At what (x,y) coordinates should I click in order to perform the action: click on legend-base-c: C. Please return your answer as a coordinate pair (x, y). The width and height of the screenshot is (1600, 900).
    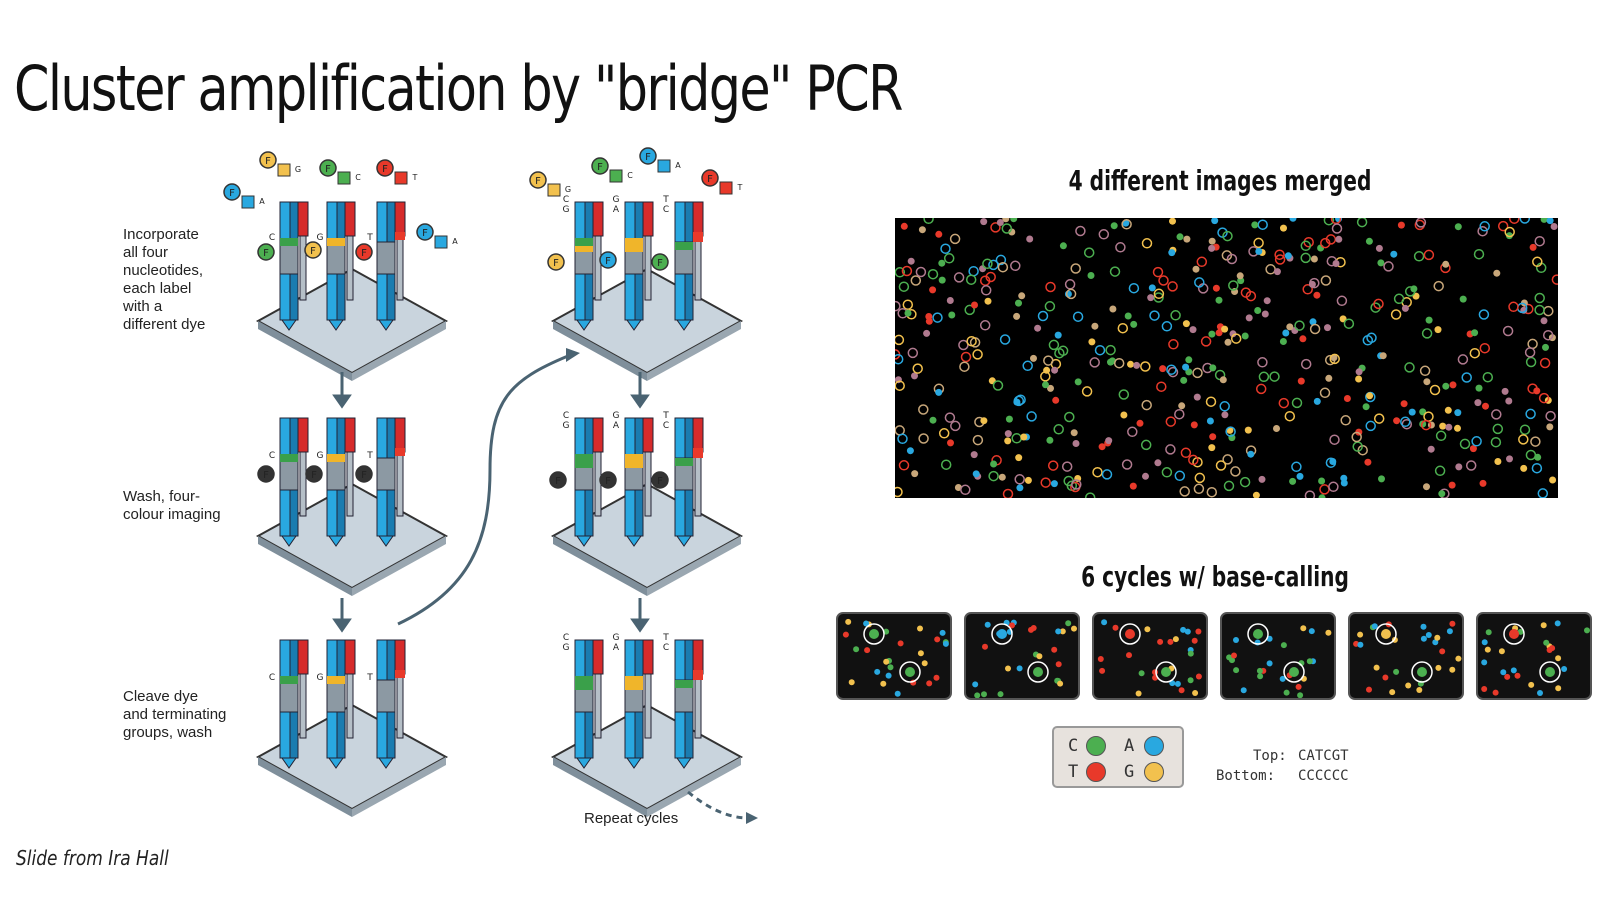
    Looking at the image, I should click on (1073, 746).